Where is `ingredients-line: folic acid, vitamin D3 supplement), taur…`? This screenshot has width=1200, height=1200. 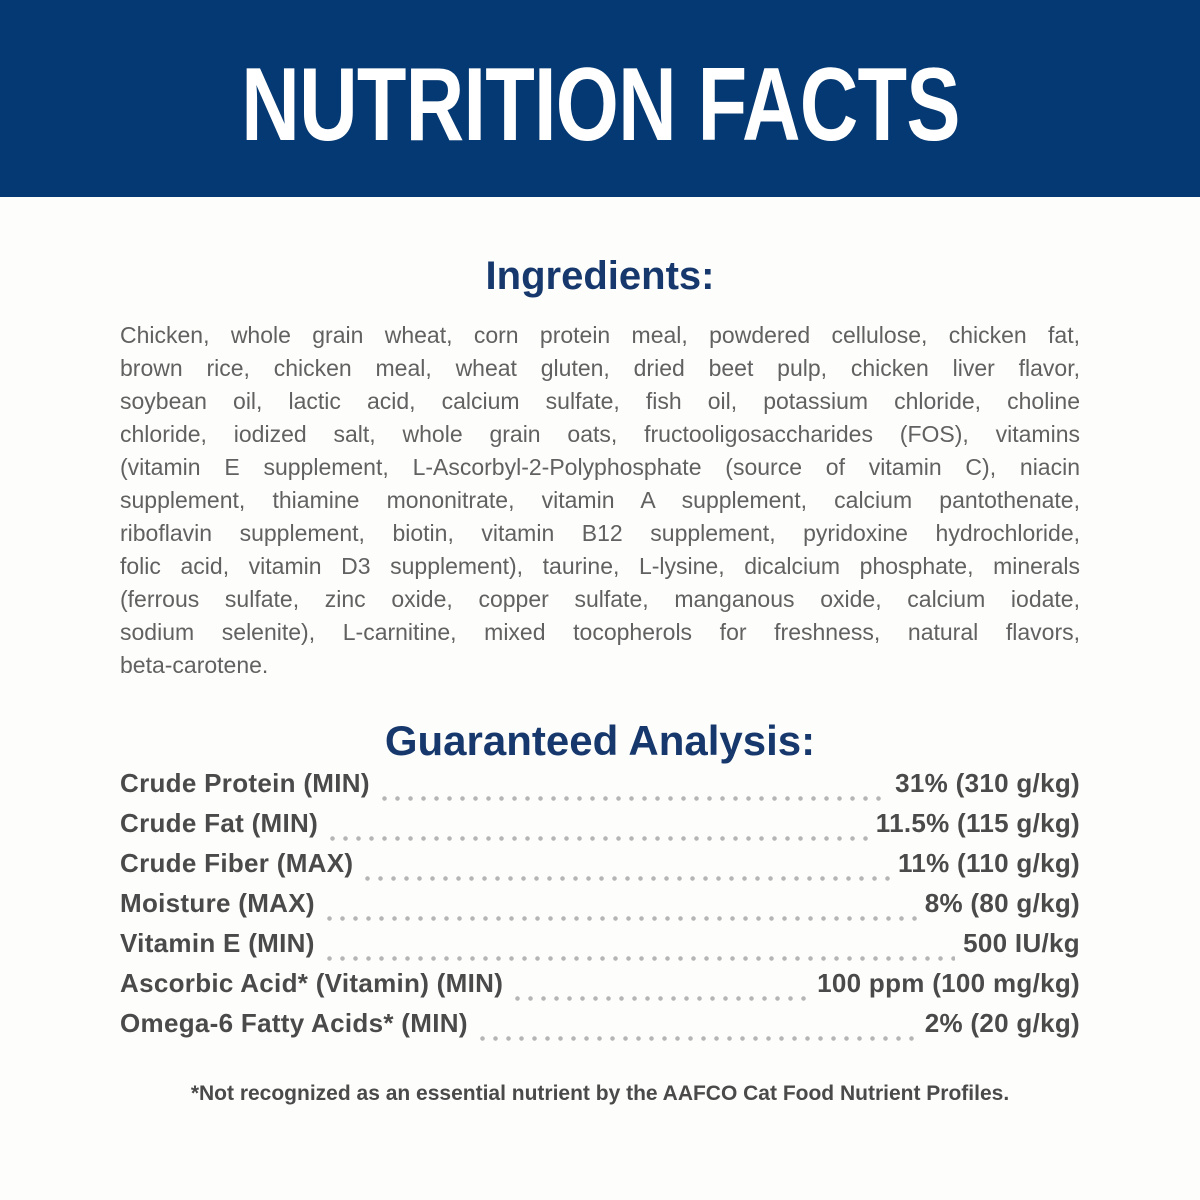 ingredients-line: folic acid, vitamin D3 supplement), taur… is located at coordinates (600, 566).